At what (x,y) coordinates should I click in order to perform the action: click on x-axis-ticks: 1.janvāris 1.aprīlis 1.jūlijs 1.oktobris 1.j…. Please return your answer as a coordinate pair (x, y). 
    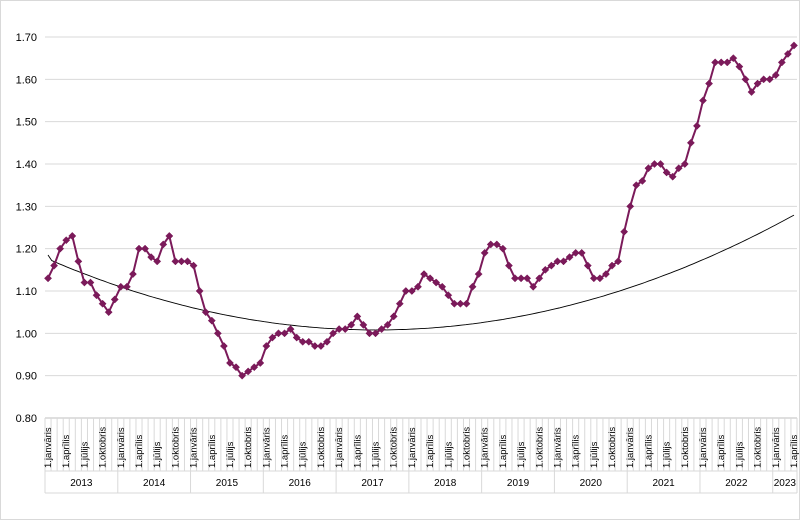
    Looking at the image, I should click on (421, 456).